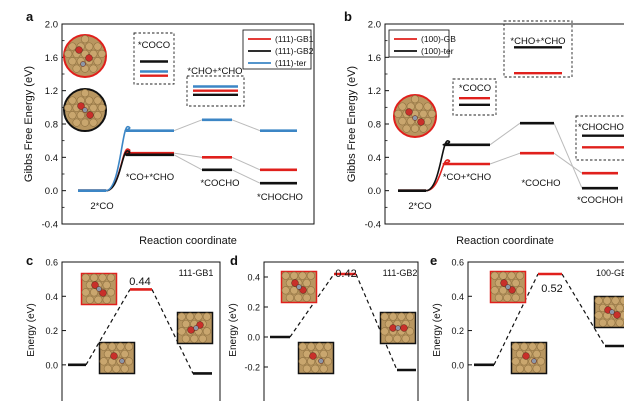  Describe the element at coordinates (374, 158) in the screenshot. I see `panel-b-ytick-label: 0.4` at that location.